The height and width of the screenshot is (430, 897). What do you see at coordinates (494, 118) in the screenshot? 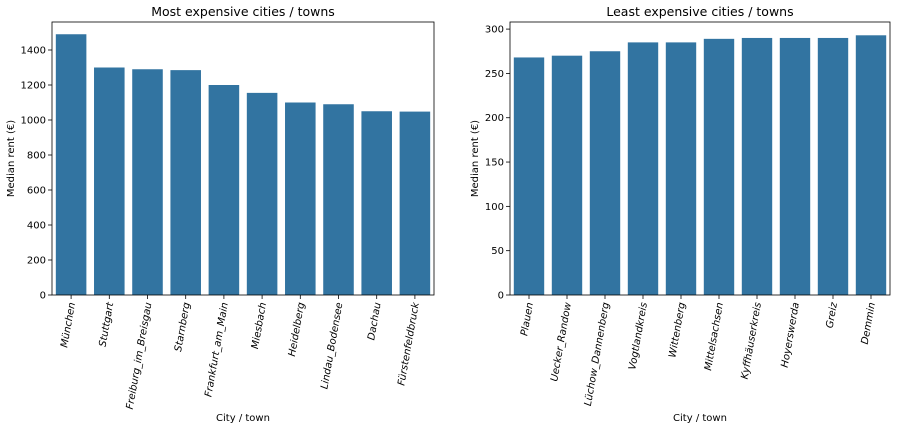
I see `right-chart-ytick-label-4: 200` at bounding box center [494, 118].